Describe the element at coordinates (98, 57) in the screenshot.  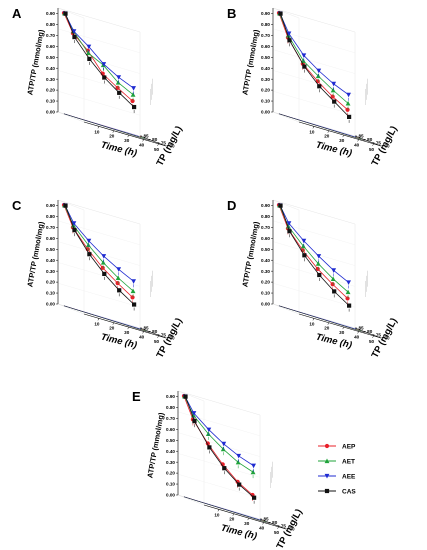
I see `series-line-aep` at that location.